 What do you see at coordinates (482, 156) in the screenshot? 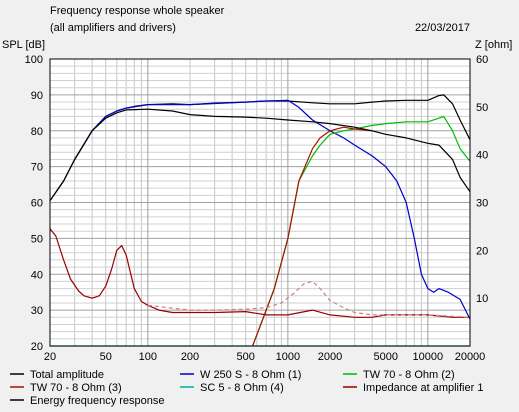
I see `y2-tick-label: 40` at bounding box center [482, 156].